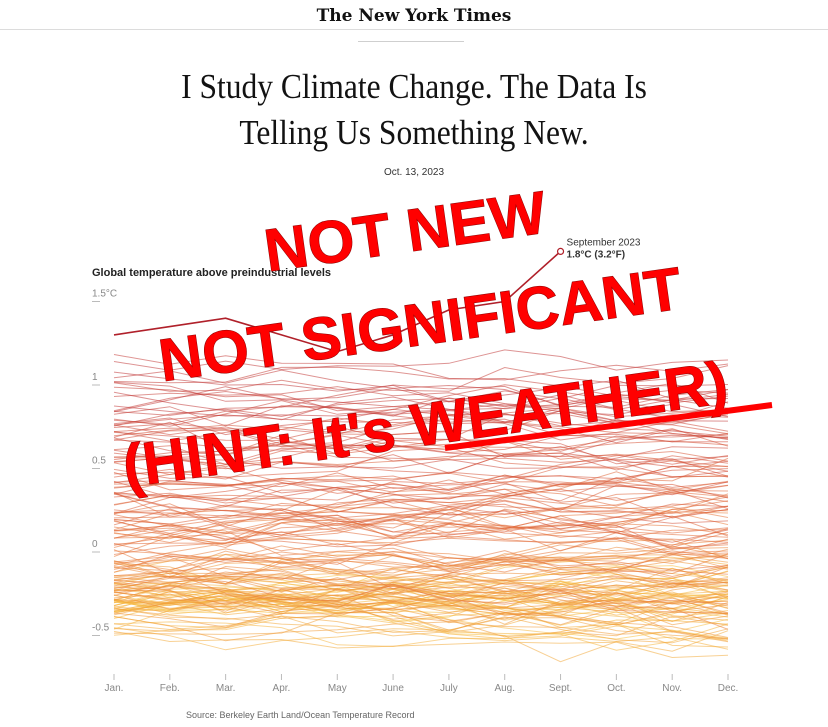 The width and height of the screenshot is (828, 727). I want to click on headline-line-1: I Study Climate Change. The Data Is, so click(414, 86).